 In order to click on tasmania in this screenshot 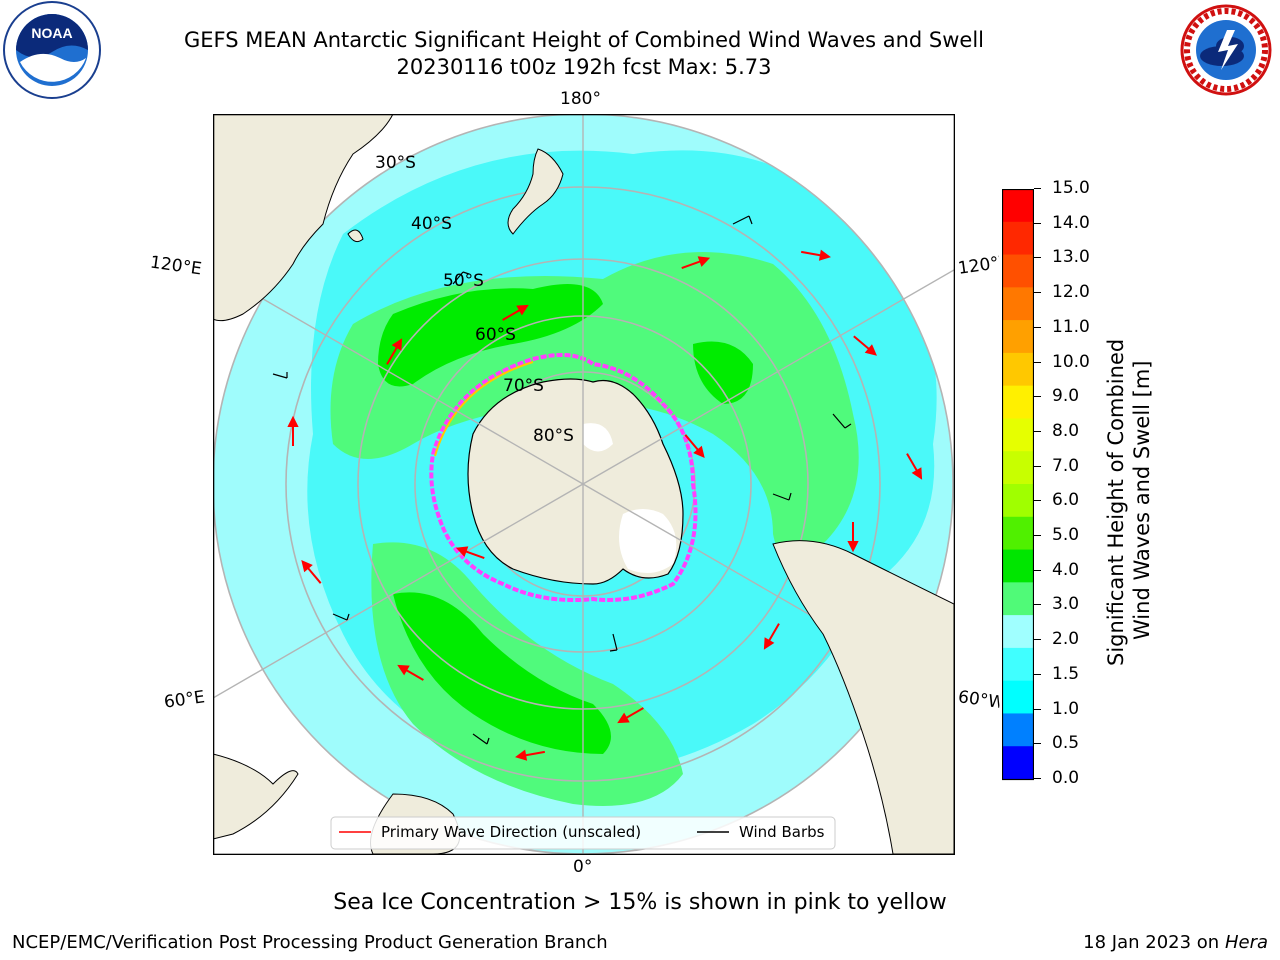, I will do `click(355, 236)`.